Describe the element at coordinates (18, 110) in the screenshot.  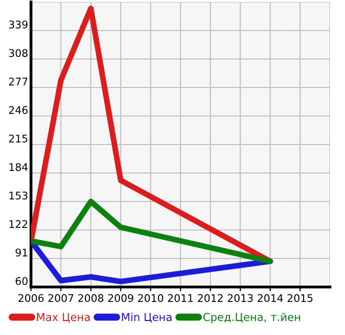
I see `y-tick-label: 246` at that location.